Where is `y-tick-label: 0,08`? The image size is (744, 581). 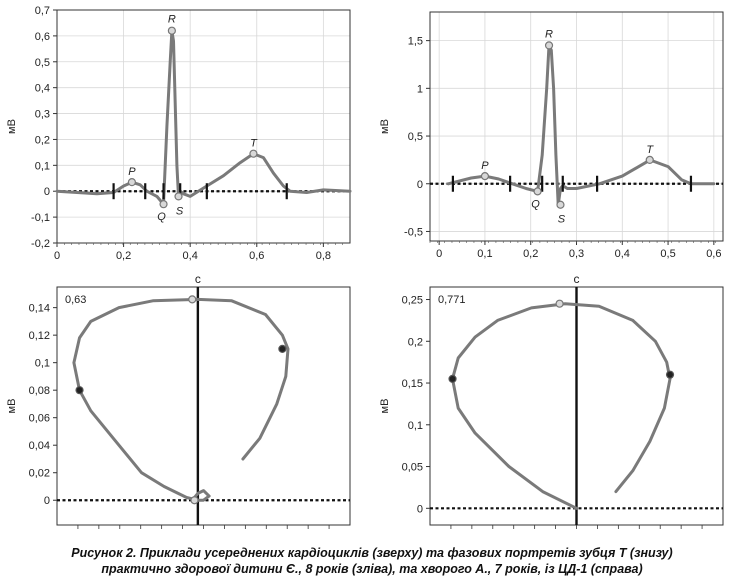
y-tick-label: 0,08 is located at coordinates (39, 391).